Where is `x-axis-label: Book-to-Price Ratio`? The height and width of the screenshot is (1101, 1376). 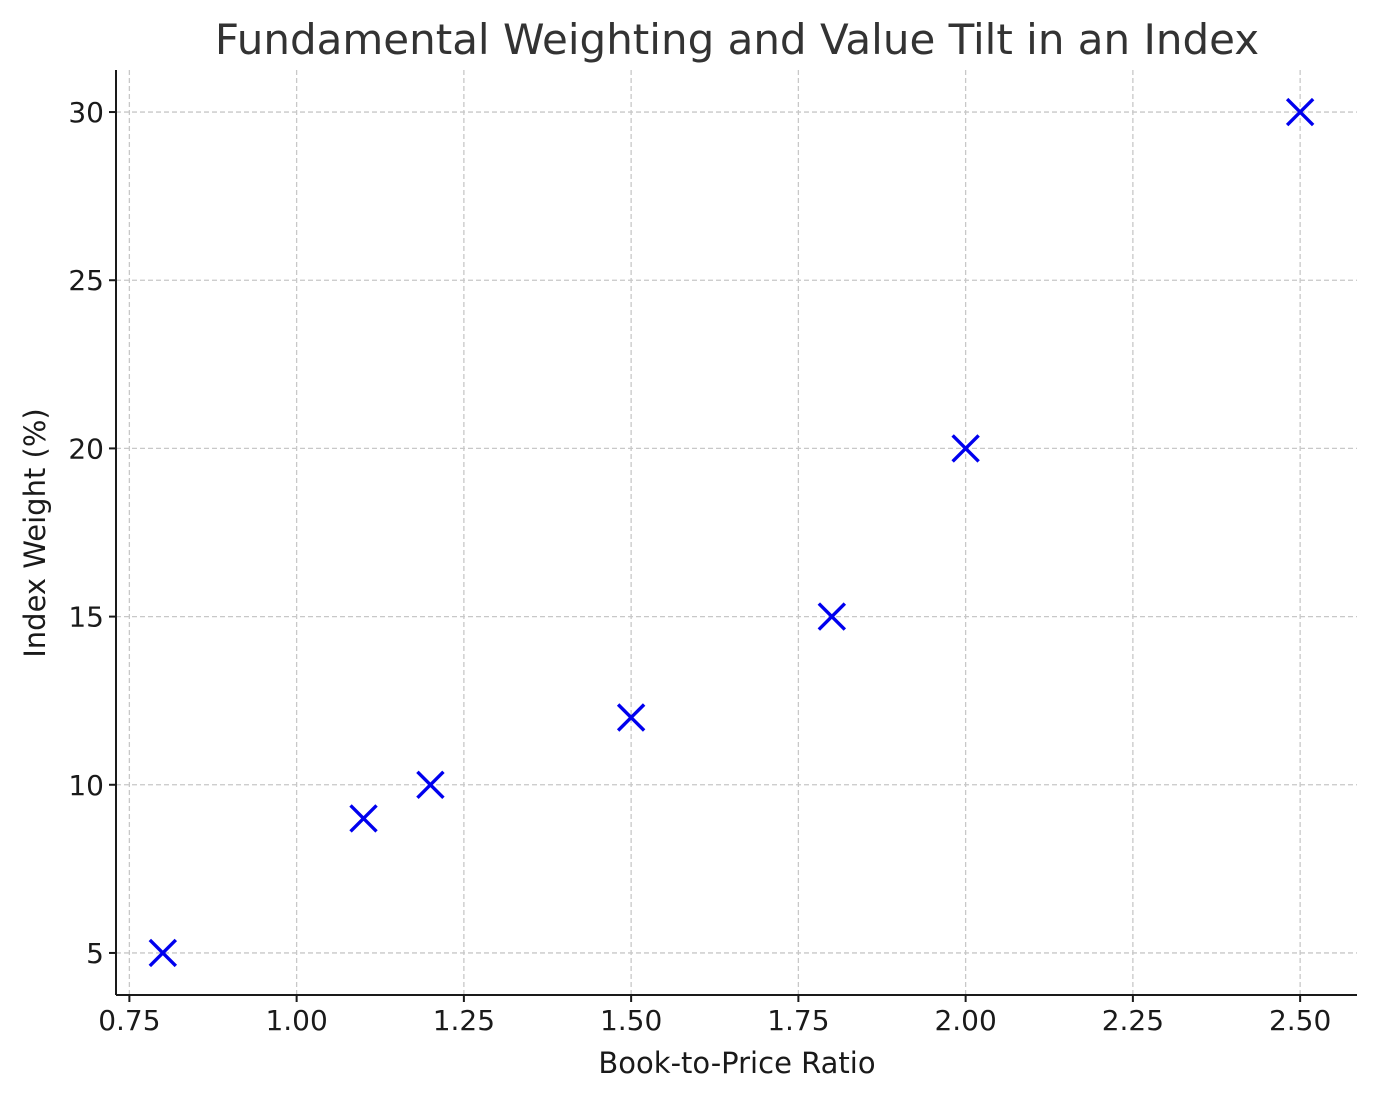
x-axis-label: Book-to-Price Ratio is located at coordinates (736, 1063).